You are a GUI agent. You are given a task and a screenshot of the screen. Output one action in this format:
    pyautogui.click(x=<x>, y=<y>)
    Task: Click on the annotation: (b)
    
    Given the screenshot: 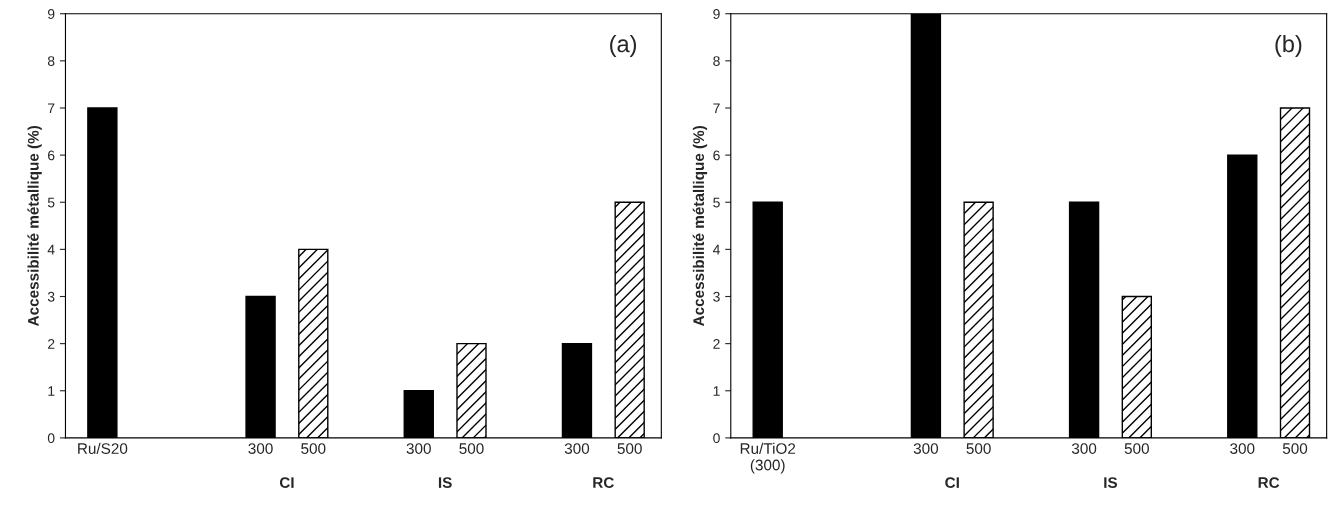 What is the action you would take?
    pyautogui.click(x=1288, y=45)
    